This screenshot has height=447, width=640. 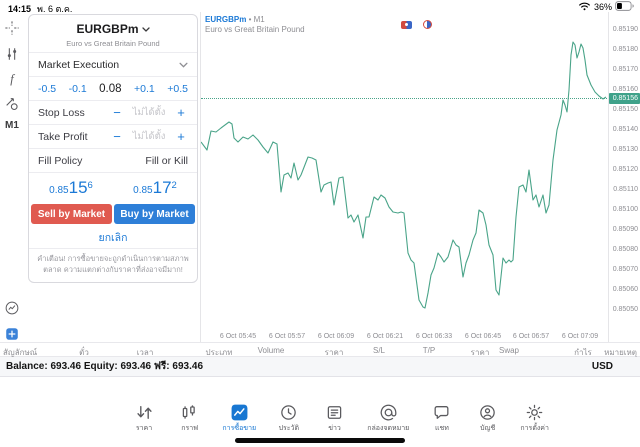 I want to click on tab-trade: การซื้อขาย, so click(x=239, y=418).